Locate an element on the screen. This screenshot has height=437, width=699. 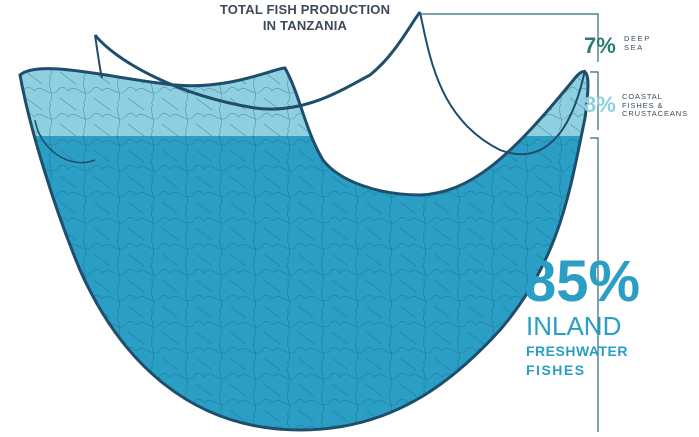
coastal-label-line3: CRUSTACEANS is located at coordinates (655, 113).